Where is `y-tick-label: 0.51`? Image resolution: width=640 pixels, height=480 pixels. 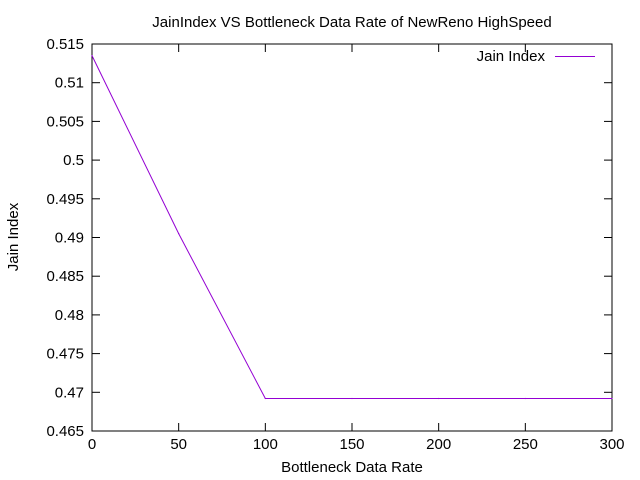 y-tick-label: 0.51 is located at coordinates (69, 83).